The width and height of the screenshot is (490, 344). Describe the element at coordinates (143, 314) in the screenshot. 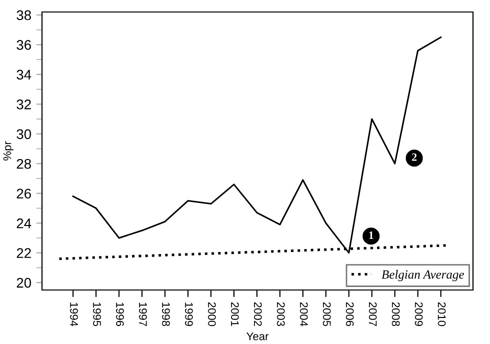

I see `x-tick-label: 1997` at that location.